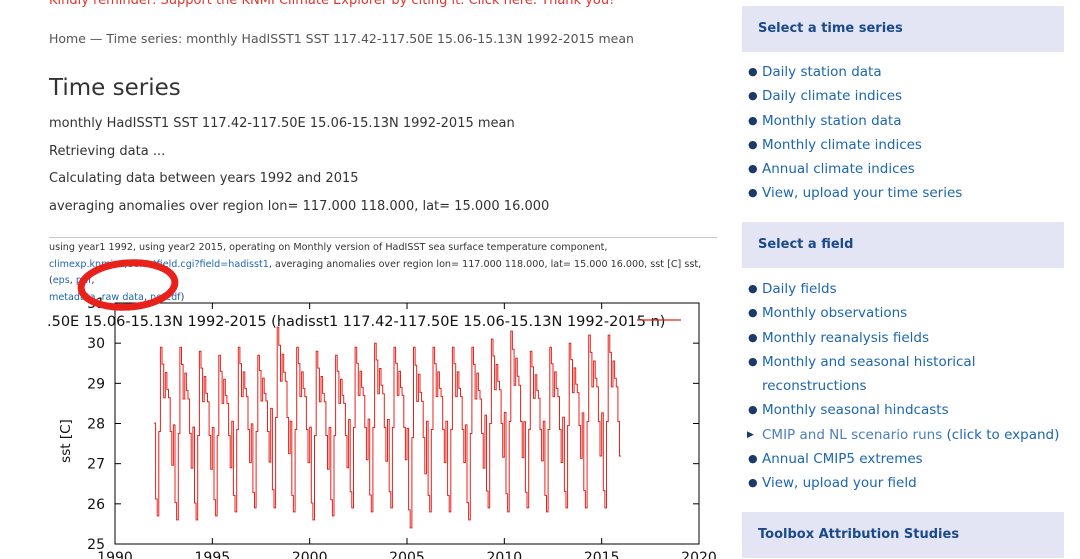  Describe the element at coordinates (750, 434) in the screenshot. I see `expand-triangle-icon: ▶` at that location.